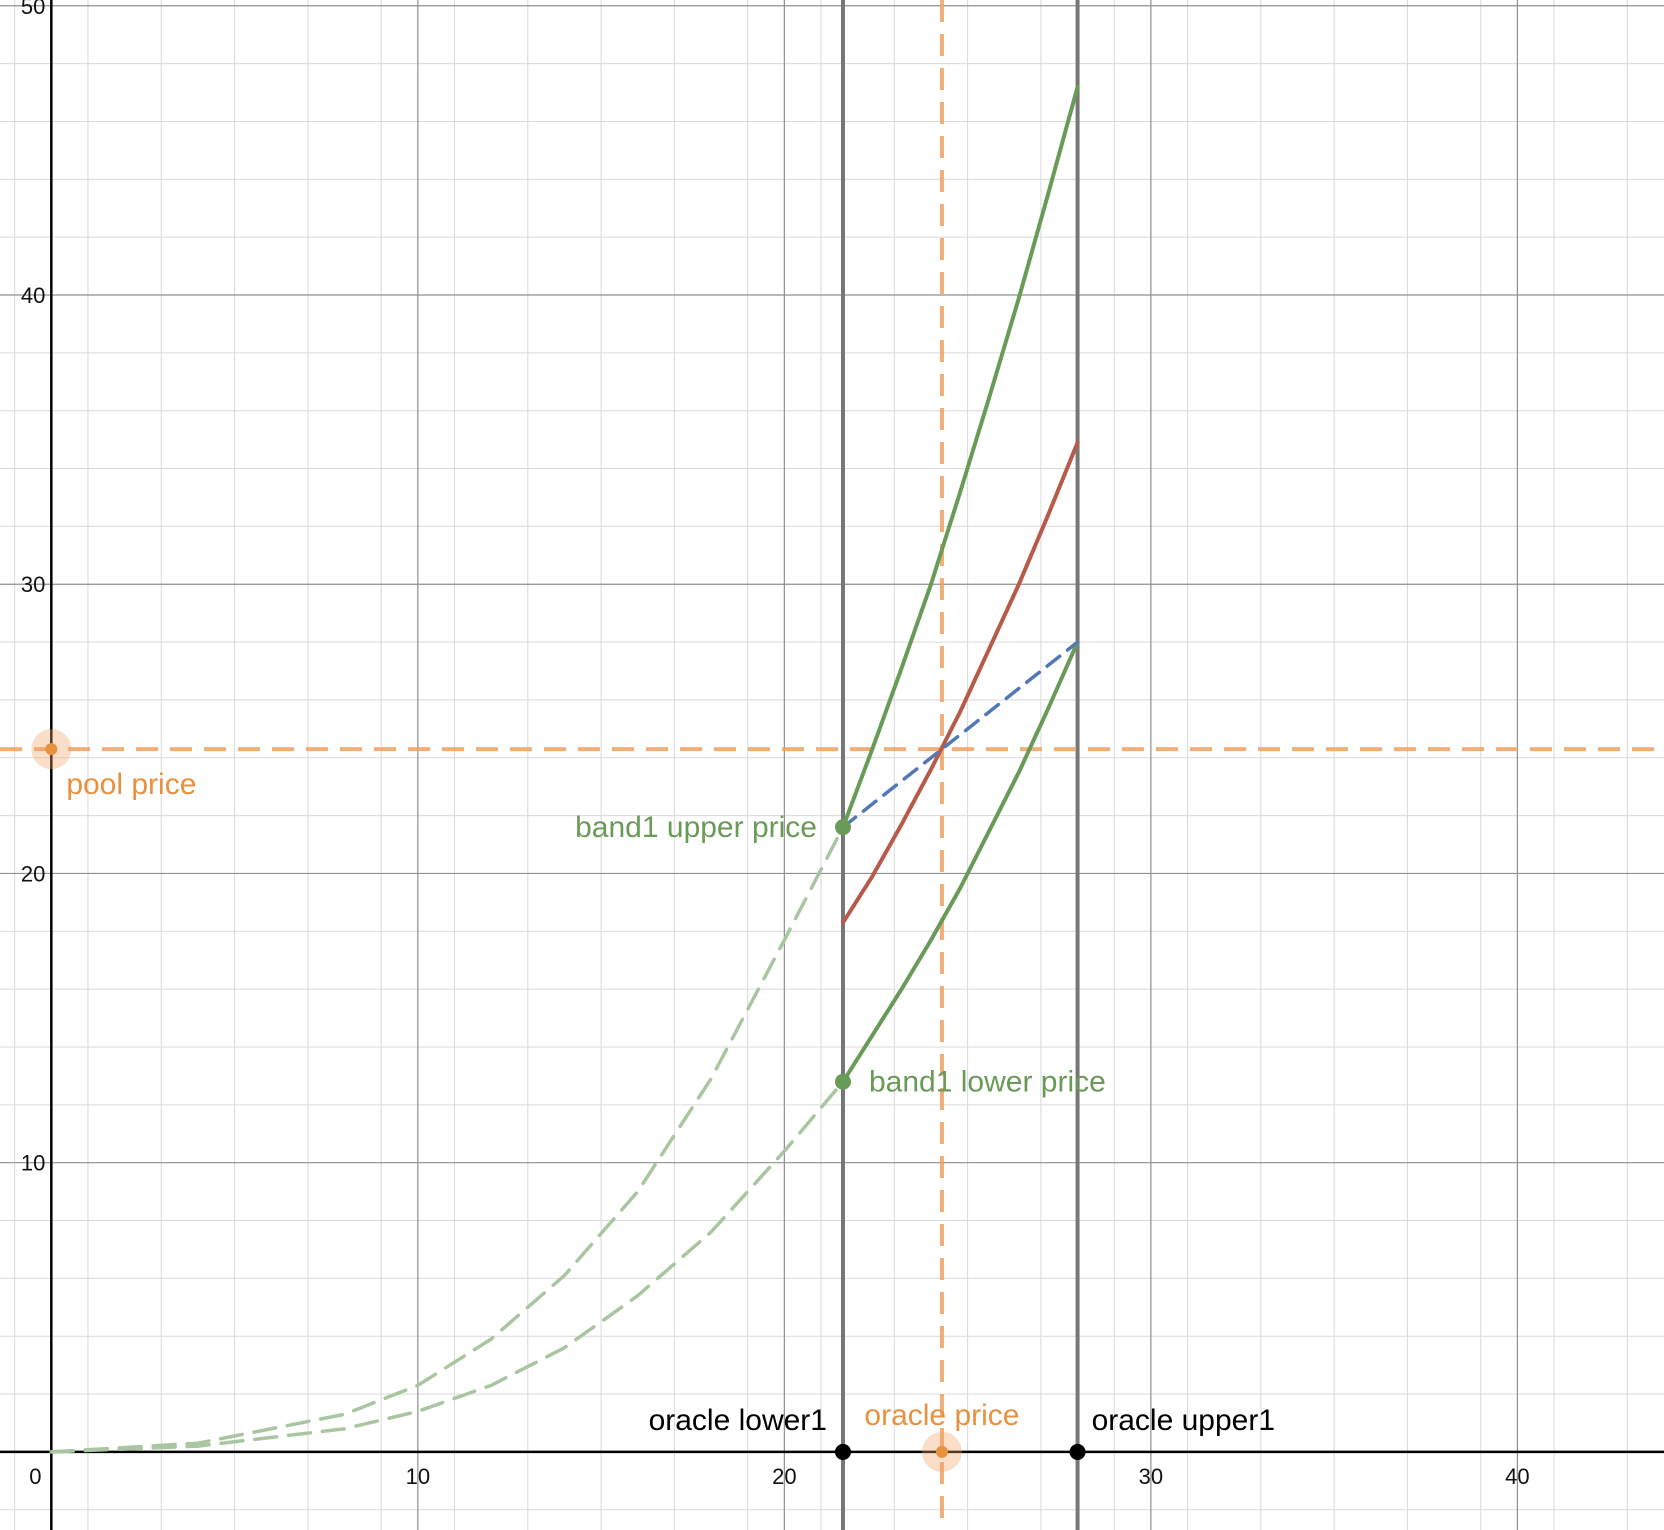 This screenshot has height=1530, width=1664. Describe the element at coordinates (33, 873) in the screenshot. I see `y-tick-label: 20` at that location.